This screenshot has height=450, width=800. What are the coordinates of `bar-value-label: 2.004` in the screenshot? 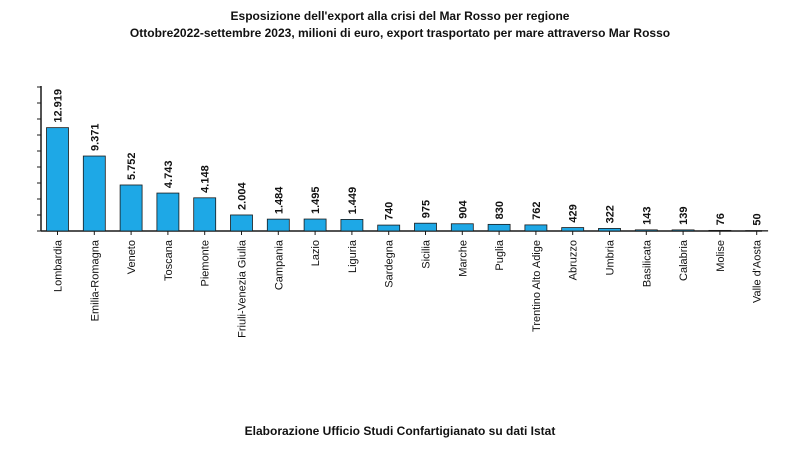 It's located at (243, 196).